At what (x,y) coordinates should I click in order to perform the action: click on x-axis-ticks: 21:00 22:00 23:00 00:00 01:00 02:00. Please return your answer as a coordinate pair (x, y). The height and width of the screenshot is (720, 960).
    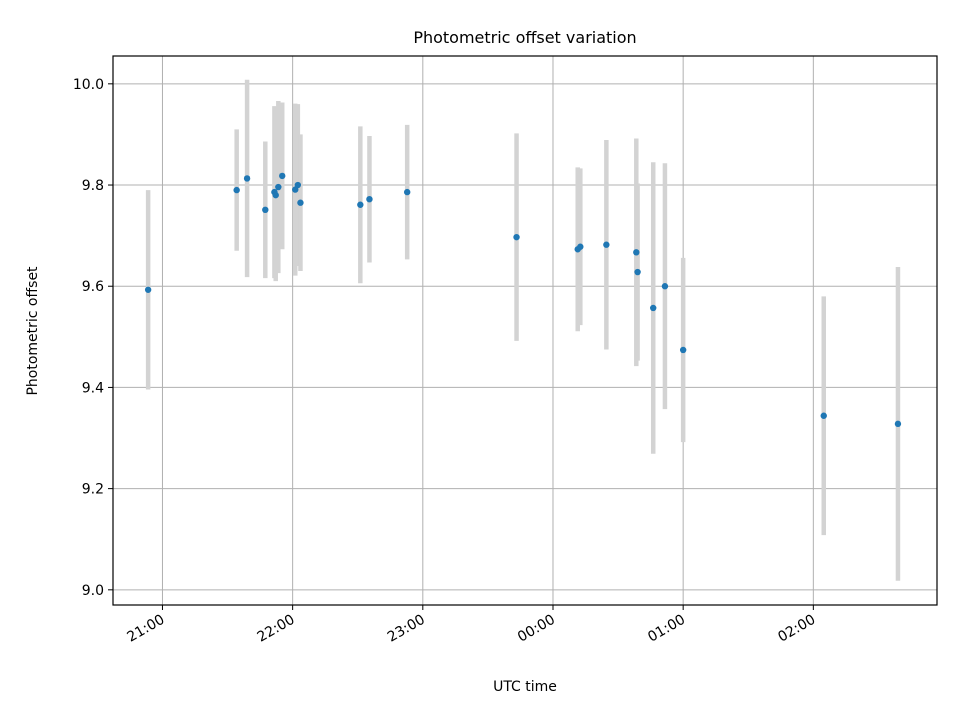
    Looking at the image, I should click on (471, 625).